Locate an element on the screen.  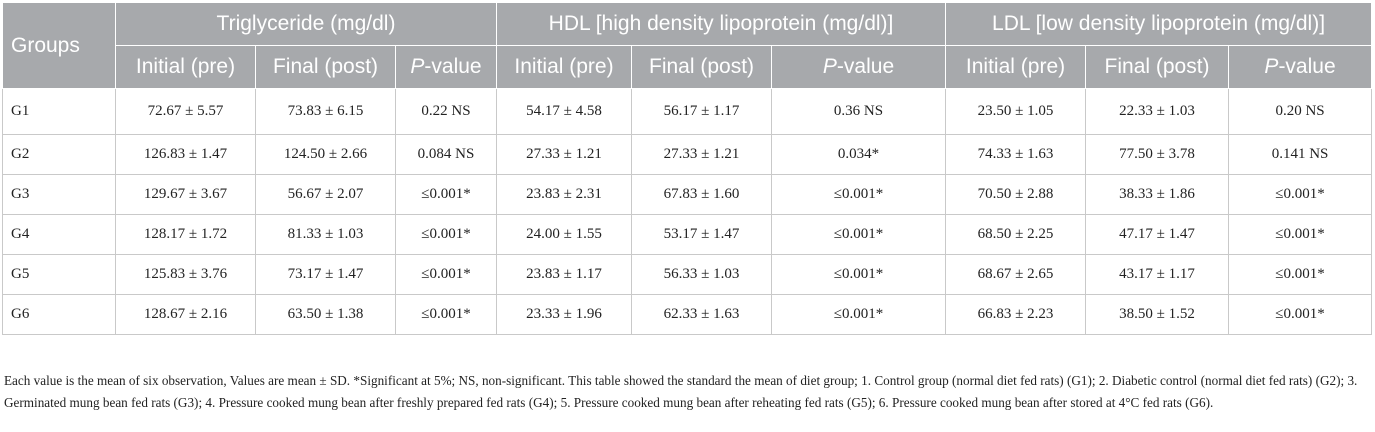
triglyceride-initial-cell: 128.67 ± 2.16 is located at coordinates (185, 314).